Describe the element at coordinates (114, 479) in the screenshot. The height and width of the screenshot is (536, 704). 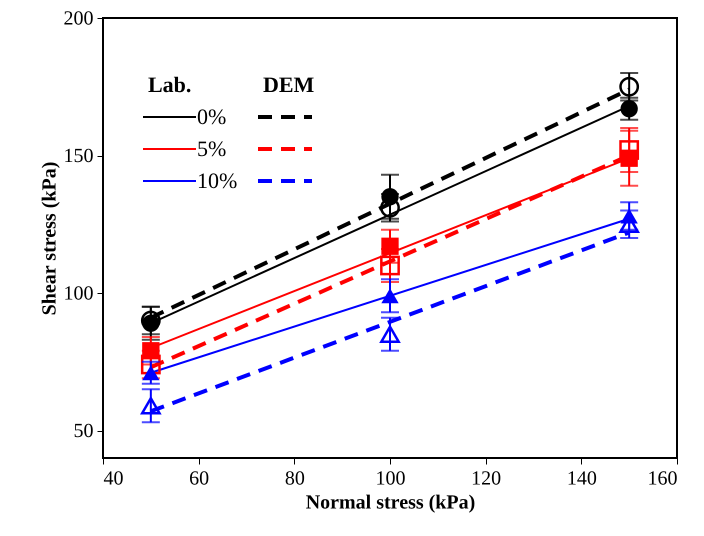
I see `x-tick-label: 40` at that location.